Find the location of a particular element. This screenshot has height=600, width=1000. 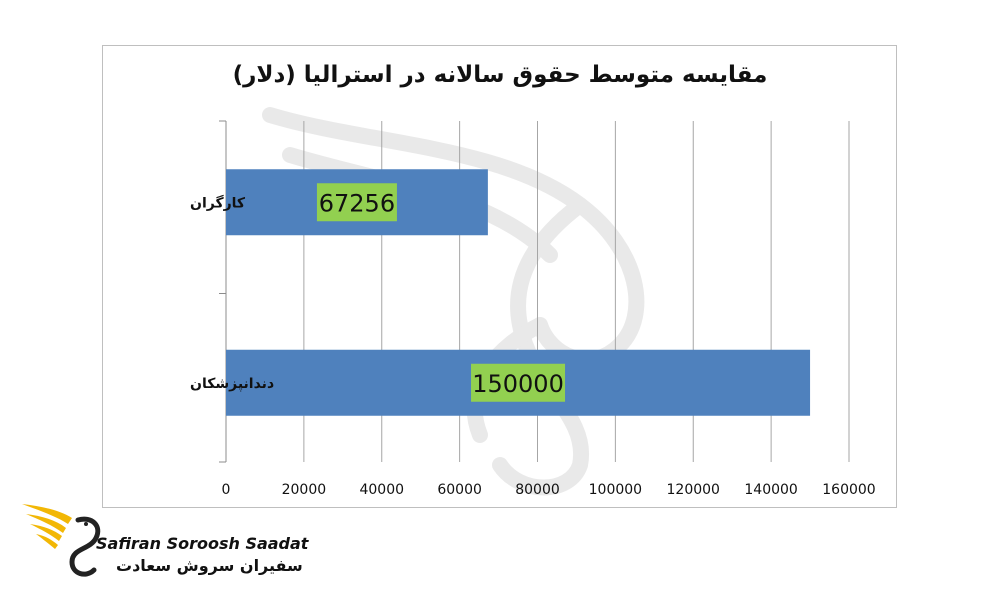

data-label: 150000 is located at coordinates (518, 384).